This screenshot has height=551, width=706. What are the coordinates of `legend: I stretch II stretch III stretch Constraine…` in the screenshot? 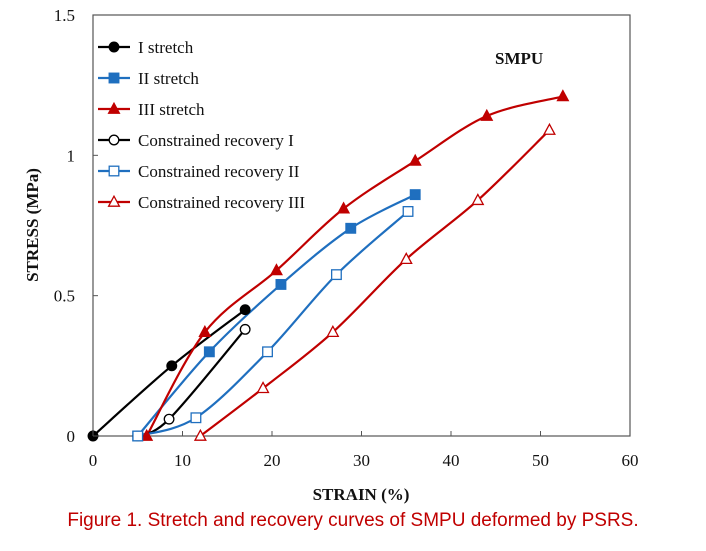 It's located at (201, 125).